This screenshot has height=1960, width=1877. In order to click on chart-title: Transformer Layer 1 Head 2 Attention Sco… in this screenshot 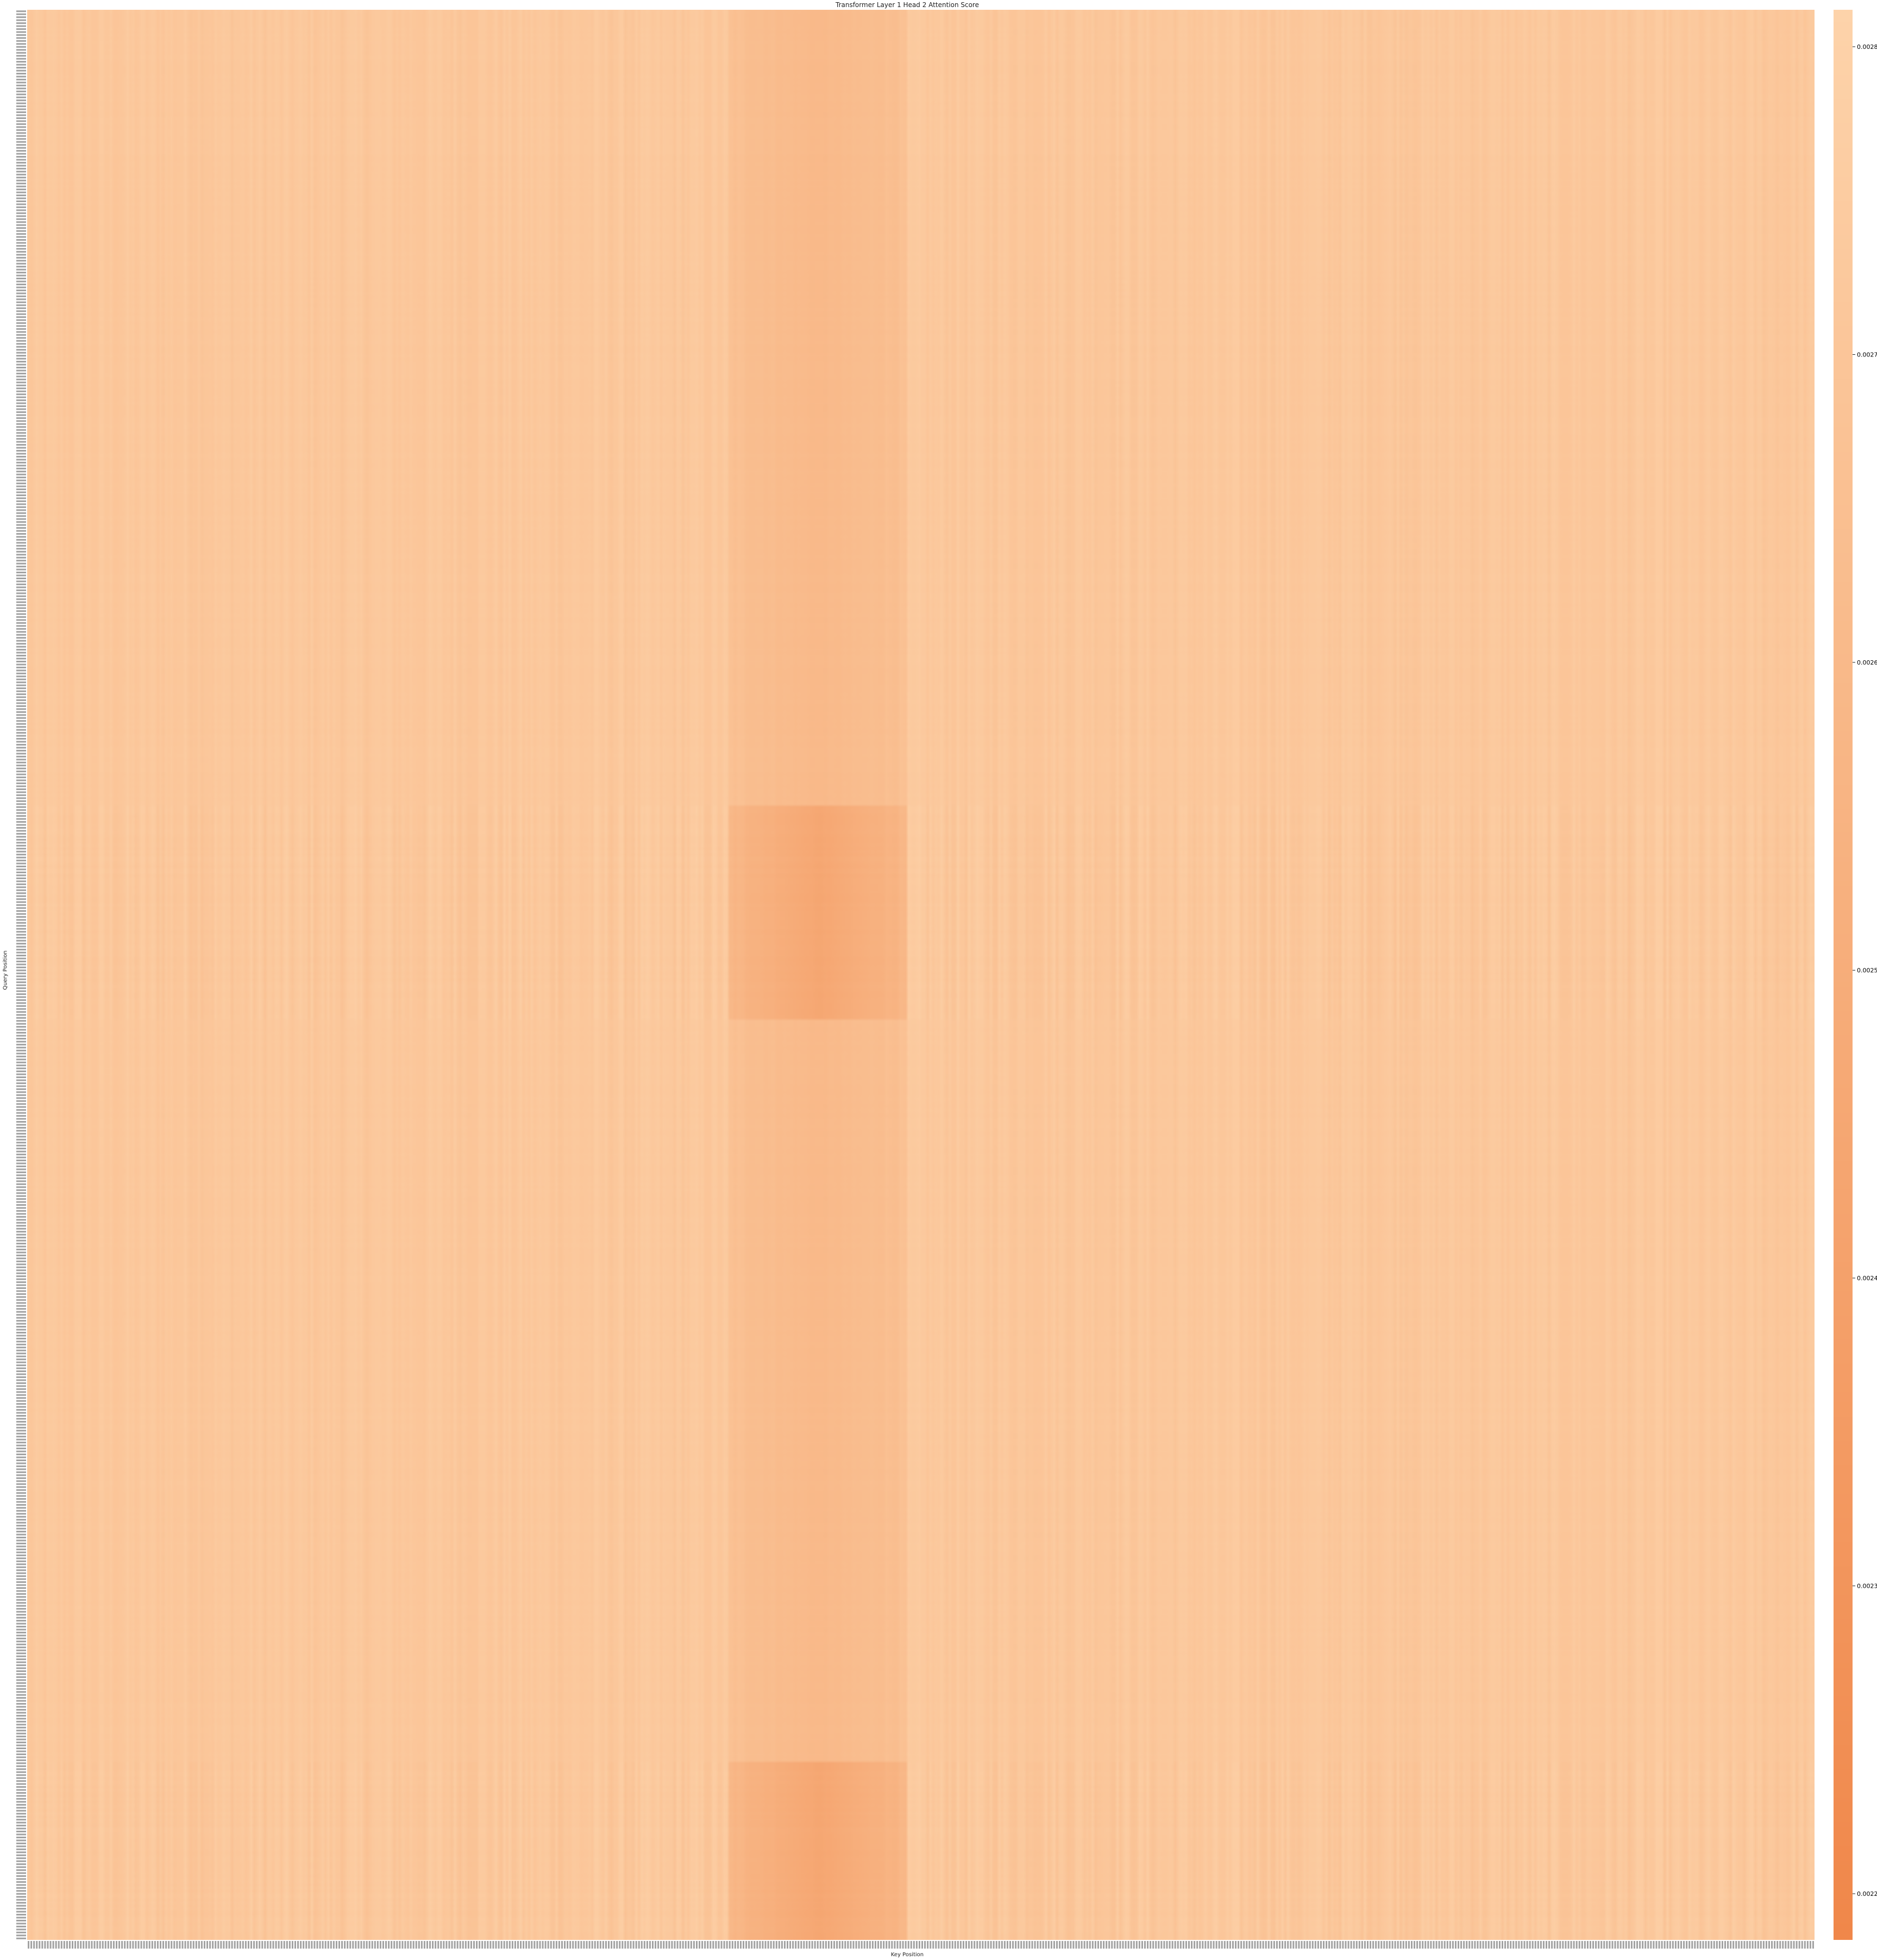, I will do `click(907, 5)`.